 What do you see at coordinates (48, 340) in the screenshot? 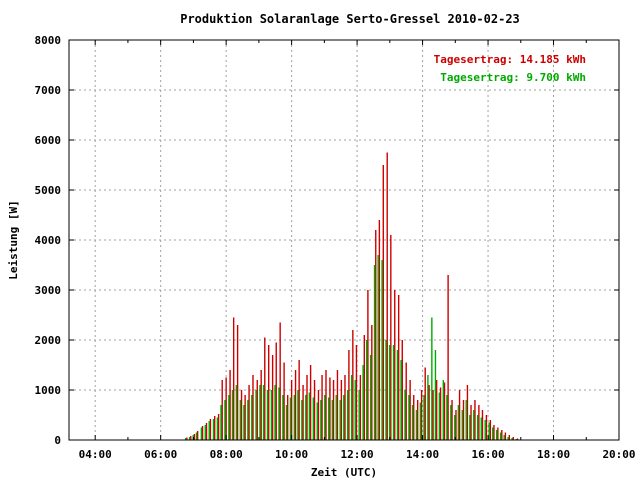
I see `y-tick-label: 2000` at bounding box center [48, 340].